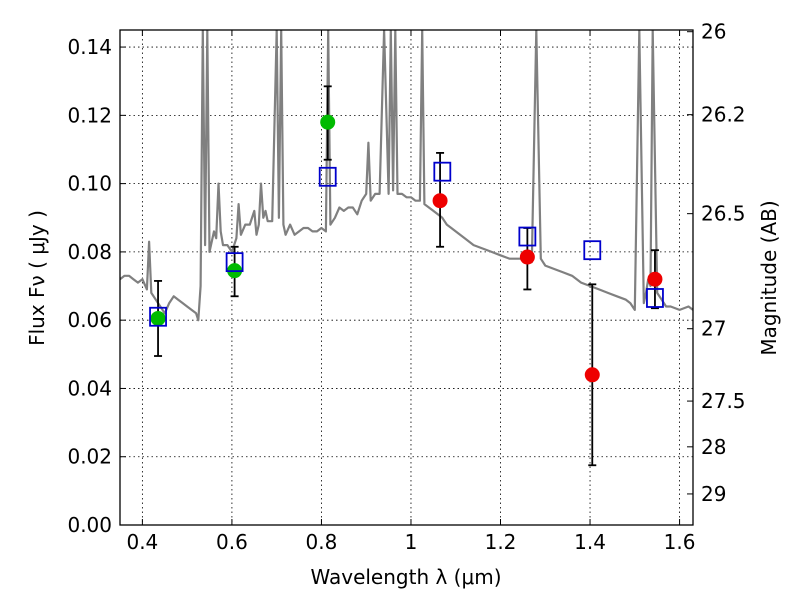 The width and height of the screenshot is (800, 600). What do you see at coordinates (501, 542) in the screenshot?
I see `x-tick-label: 1.2` at bounding box center [501, 542].